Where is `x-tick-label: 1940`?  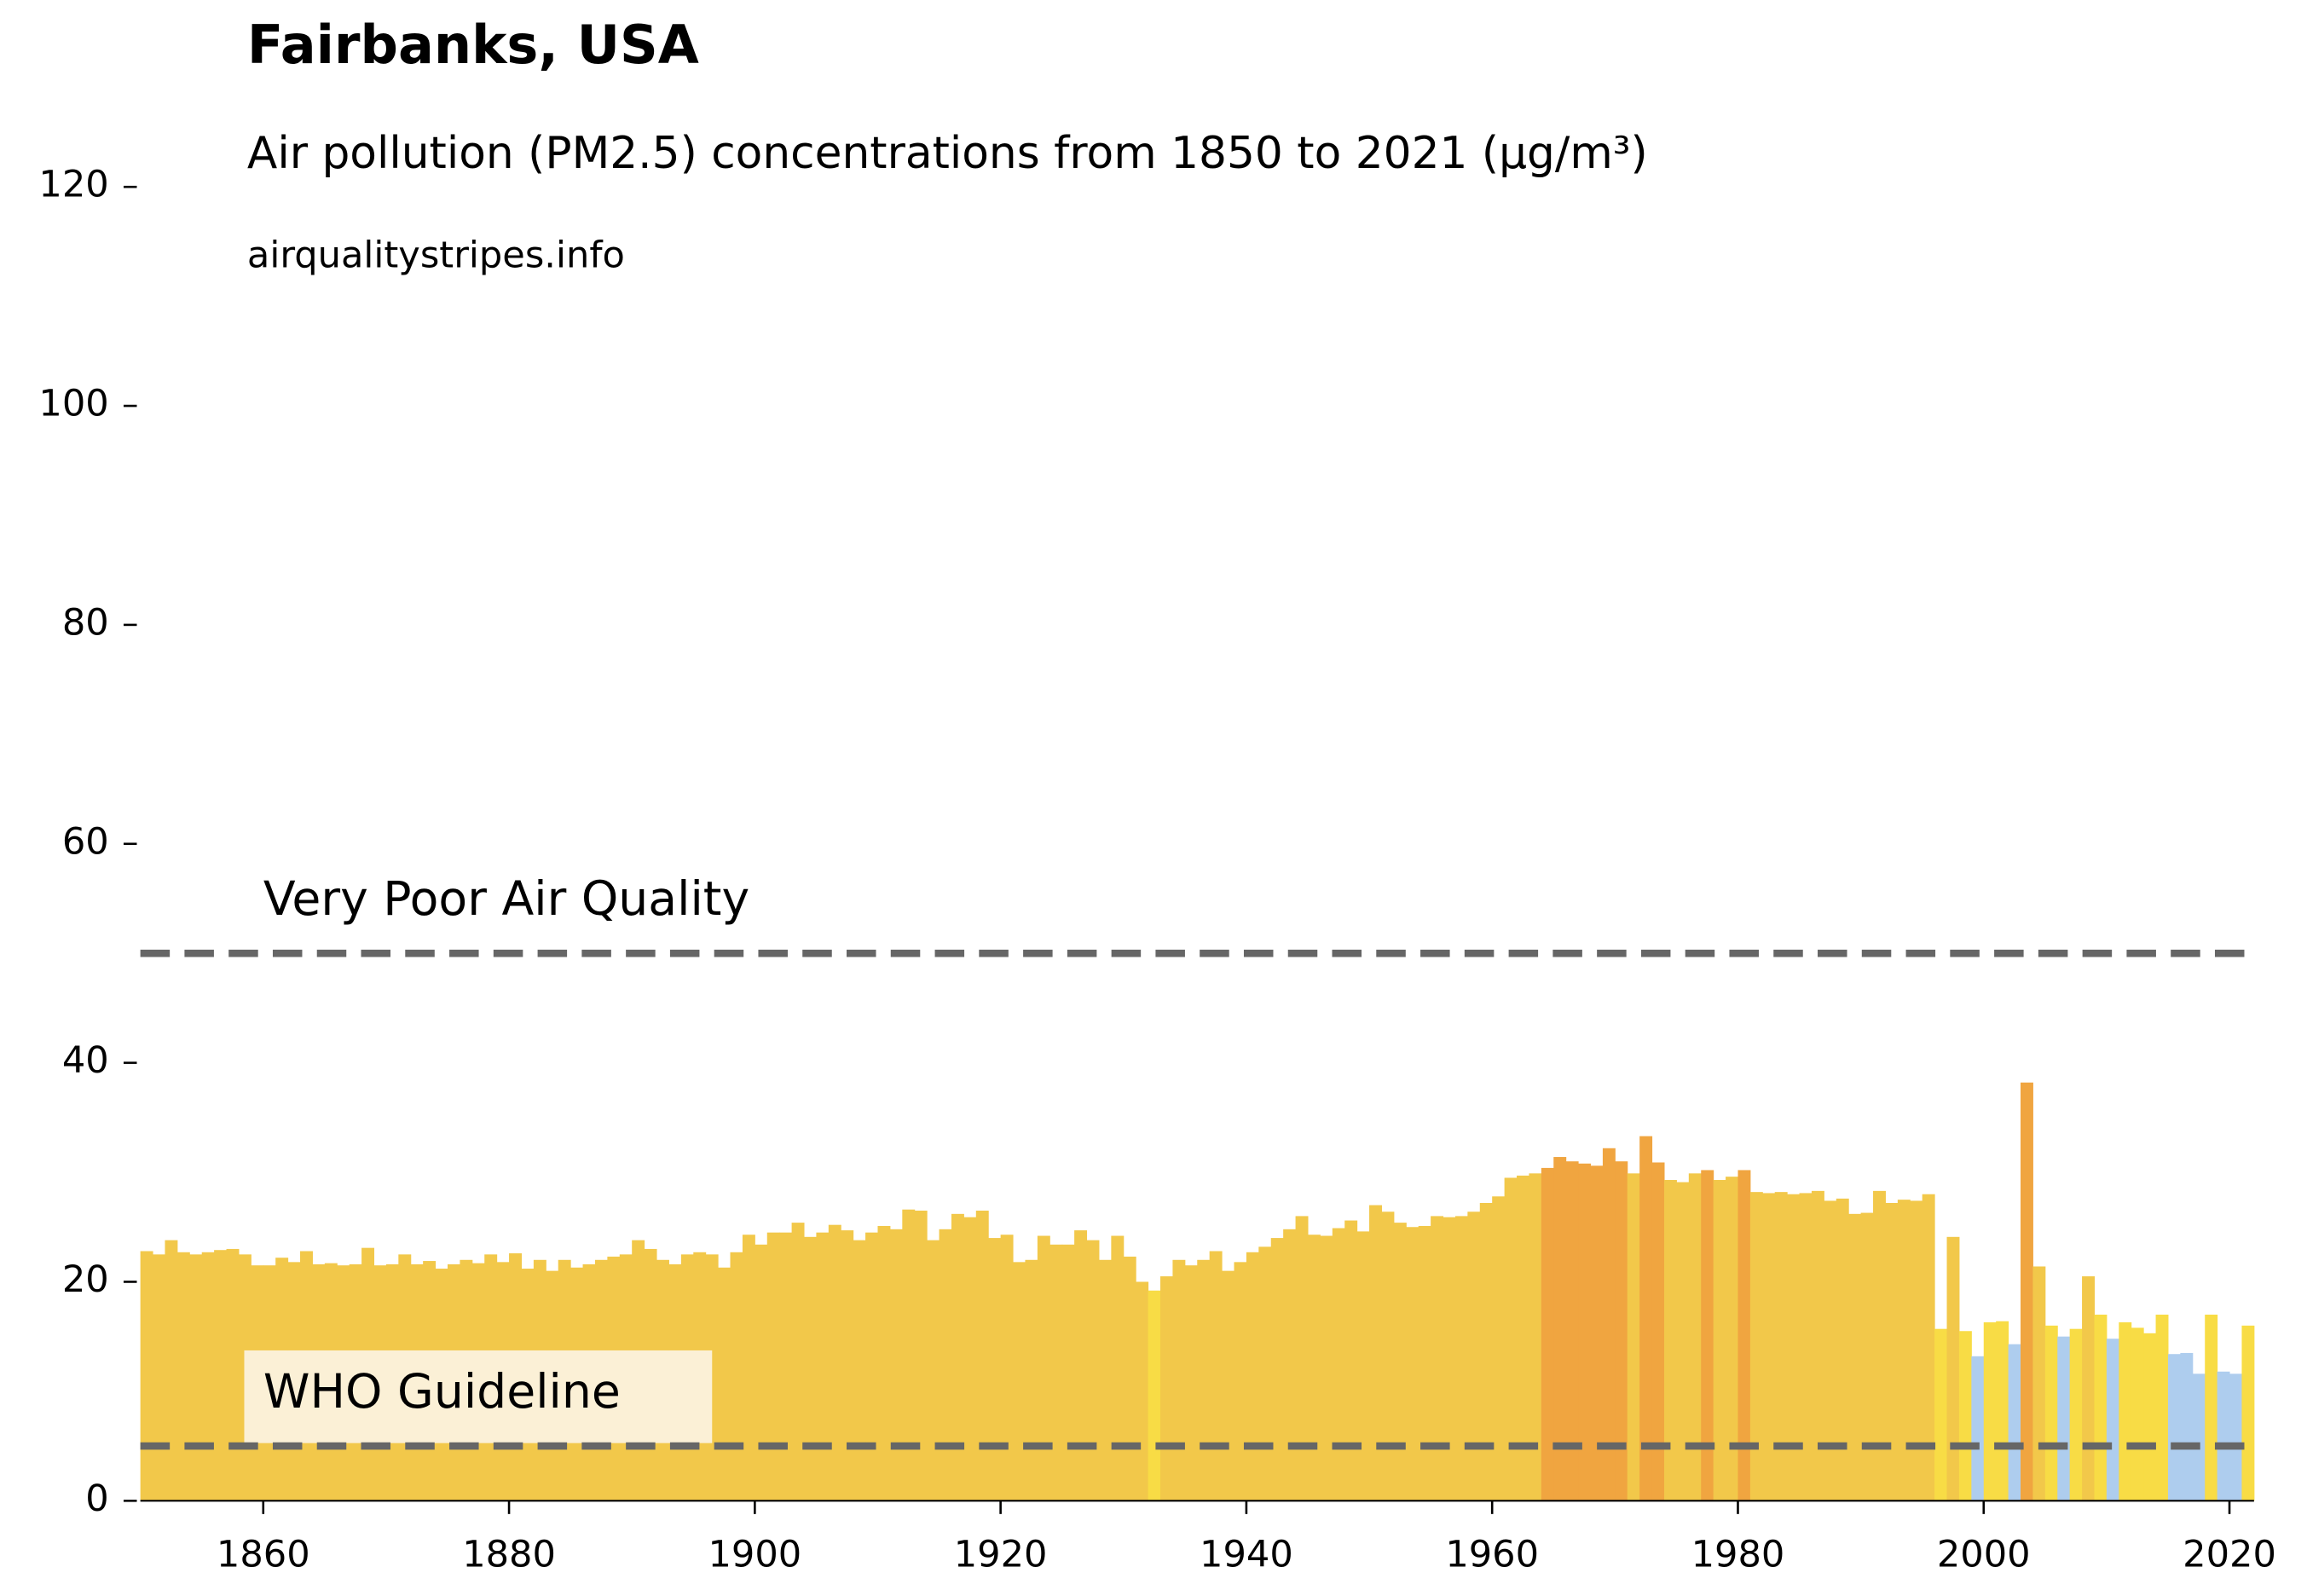 x-tick-label: 1940 is located at coordinates (1246, 1554).